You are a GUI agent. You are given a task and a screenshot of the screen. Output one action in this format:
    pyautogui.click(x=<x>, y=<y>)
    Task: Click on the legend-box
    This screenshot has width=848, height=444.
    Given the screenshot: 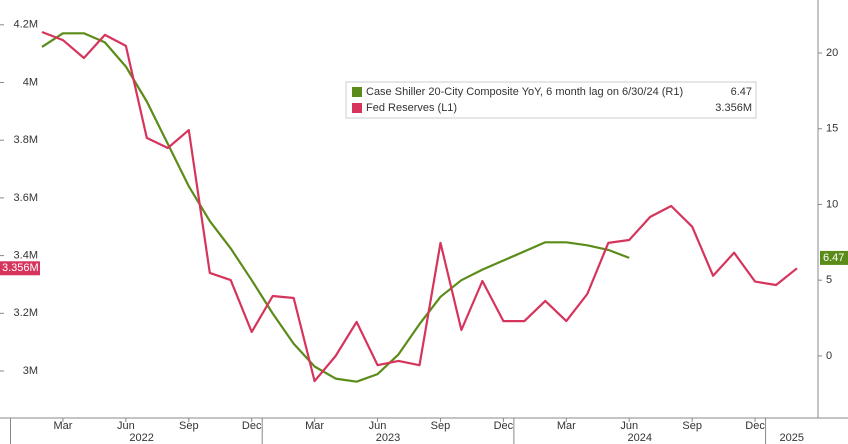 What is the action you would take?
    pyautogui.click(x=551, y=100)
    